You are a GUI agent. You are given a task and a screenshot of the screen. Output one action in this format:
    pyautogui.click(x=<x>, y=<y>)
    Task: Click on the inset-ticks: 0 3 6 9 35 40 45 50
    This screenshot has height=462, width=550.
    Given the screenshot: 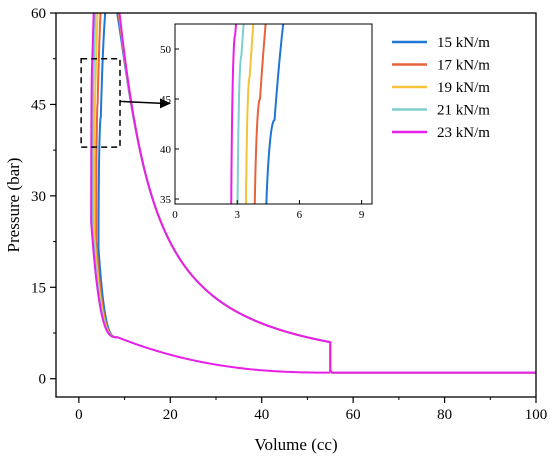 What is the action you would take?
    pyautogui.click(x=262, y=132)
    